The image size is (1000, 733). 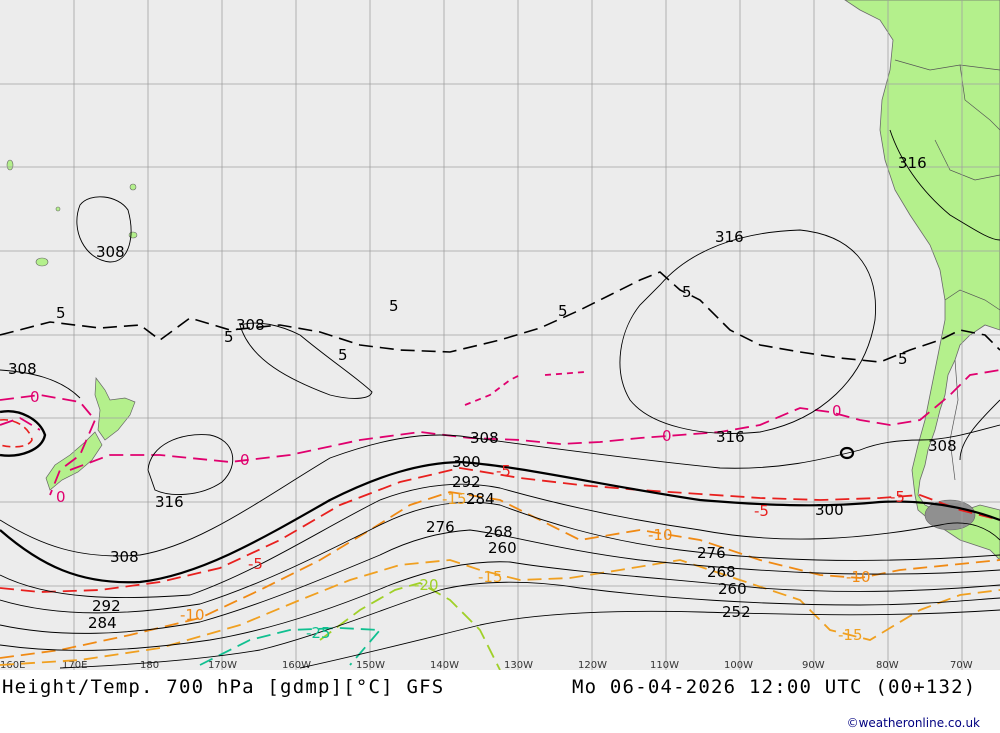 I want to click on south-america-landmass, so click(x=922, y=280).